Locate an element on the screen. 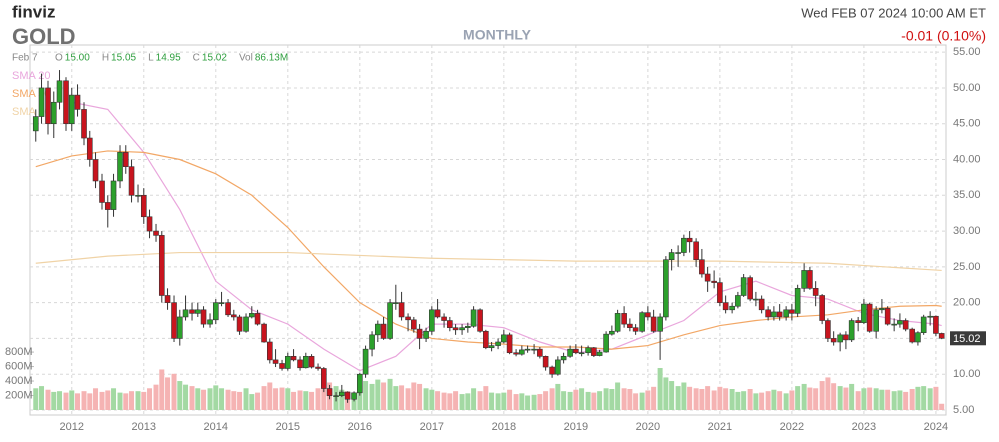  quote-value: 14.95 is located at coordinates (168, 58).